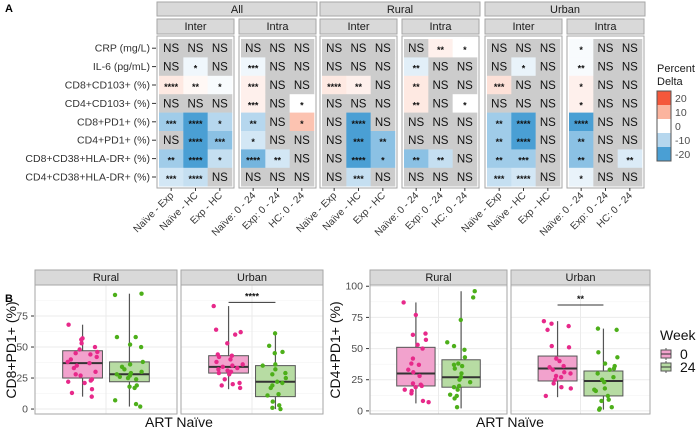 This screenshot has width=700, height=432. What do you see at coordinates (510, 422) in the screenshot?
I see `x-axis-title: ART Naïve` at bounding box center [510, 422].